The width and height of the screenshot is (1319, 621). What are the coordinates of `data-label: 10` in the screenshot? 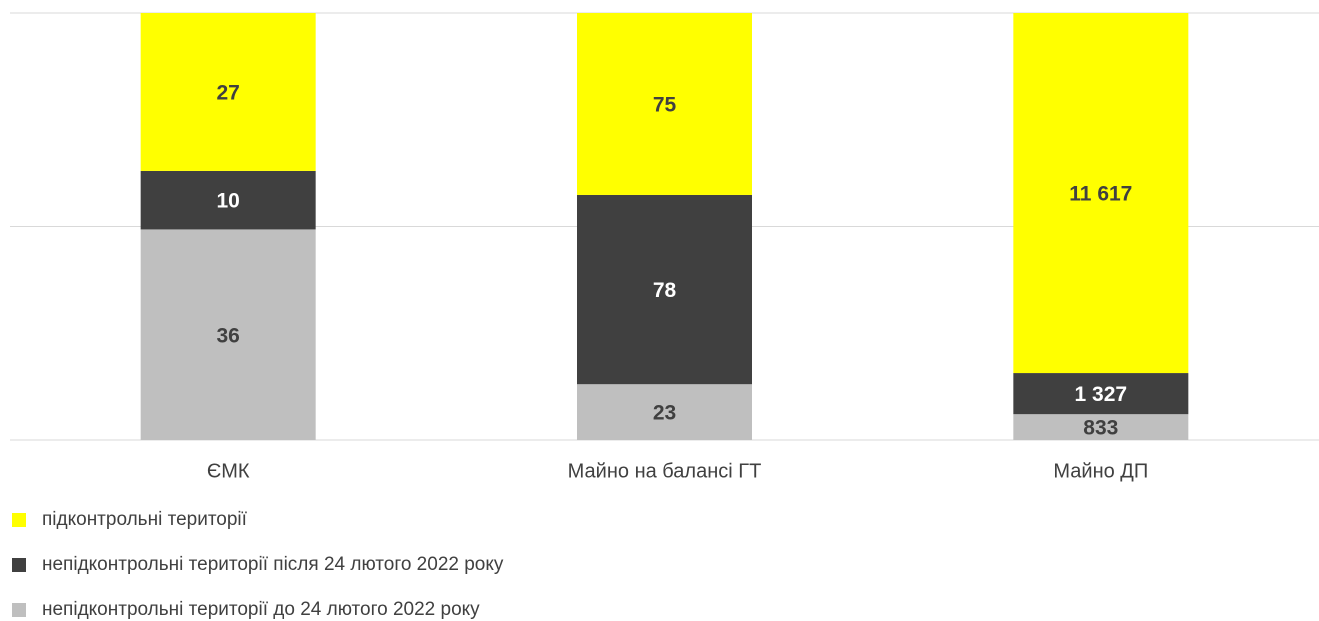 It's located at (227, 201).